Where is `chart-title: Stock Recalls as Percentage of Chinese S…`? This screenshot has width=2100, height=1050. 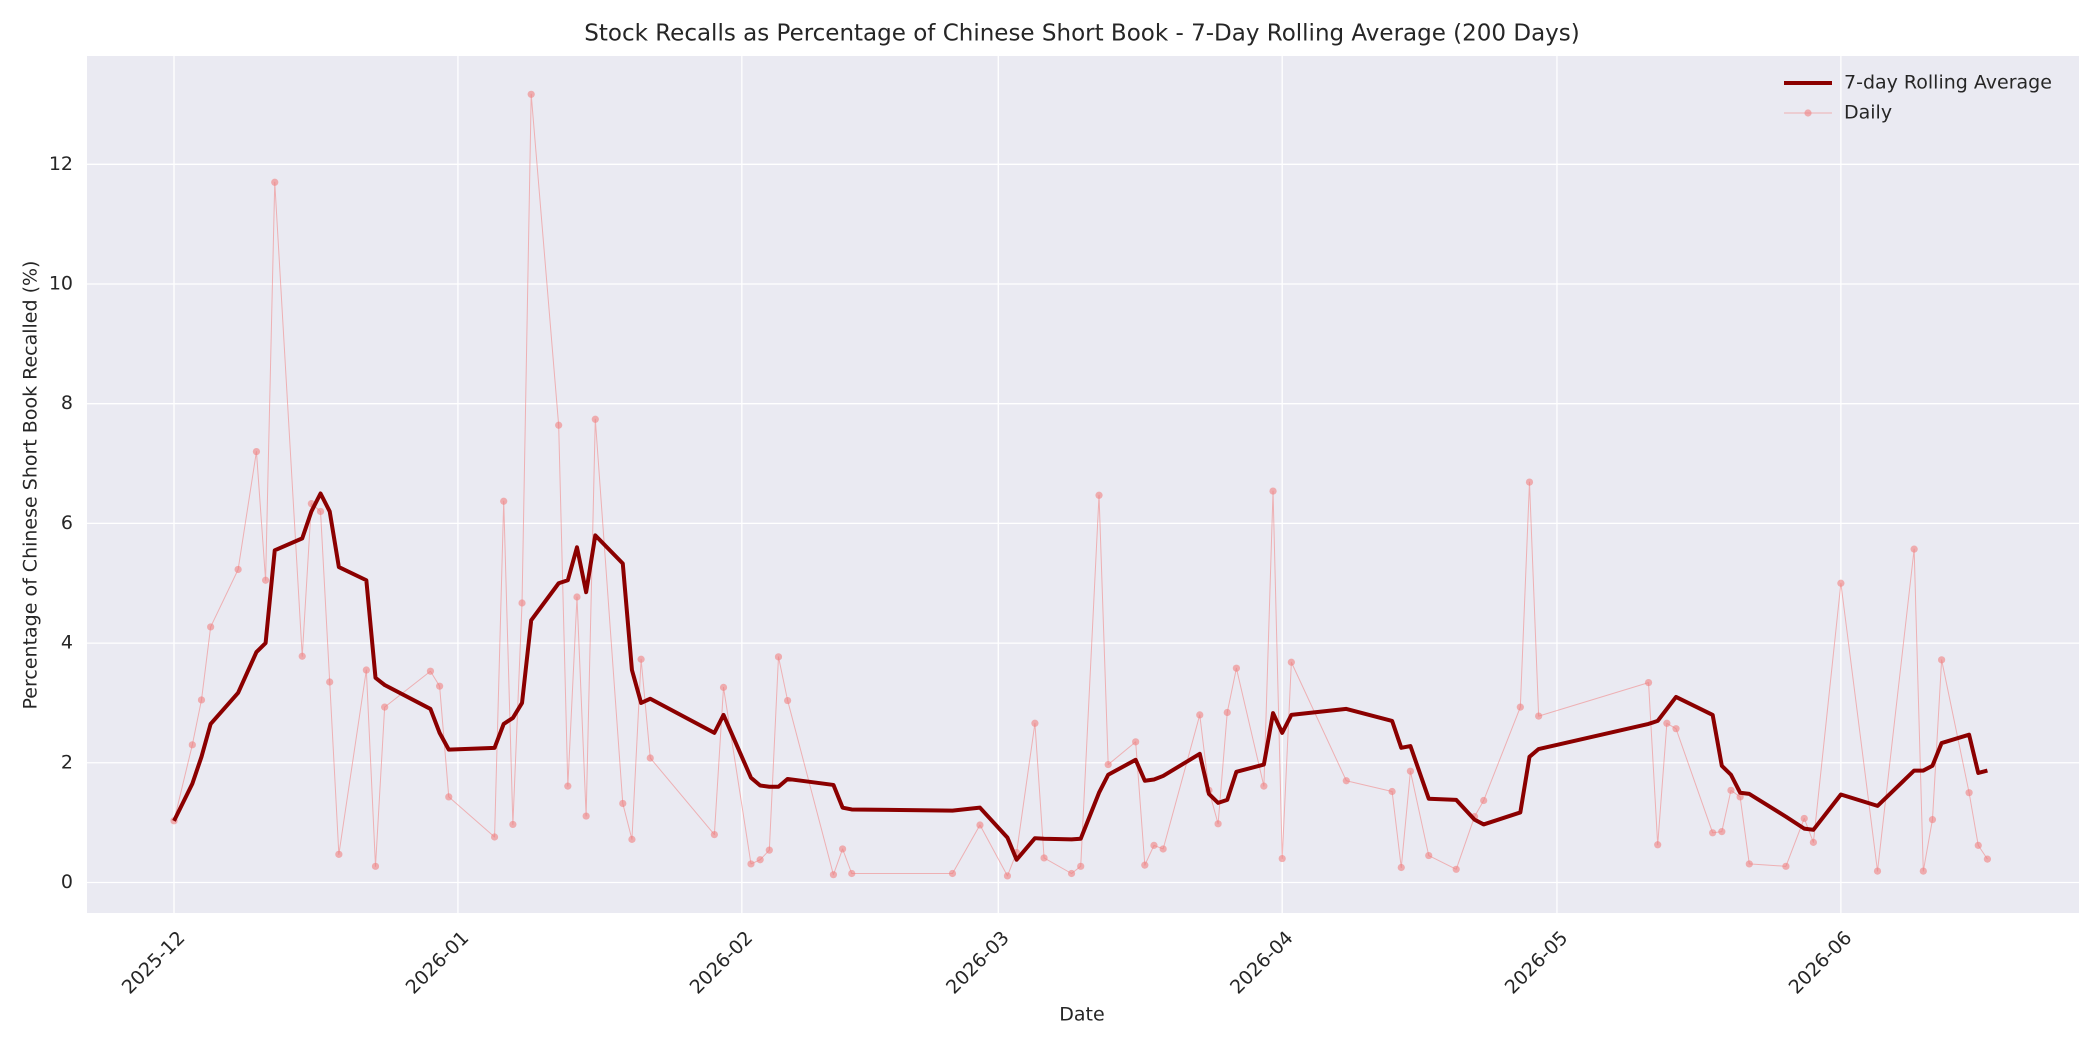 chart-title: Stock Recalls as Percentage of Chinese S… is located at coordinates (1082, 34).